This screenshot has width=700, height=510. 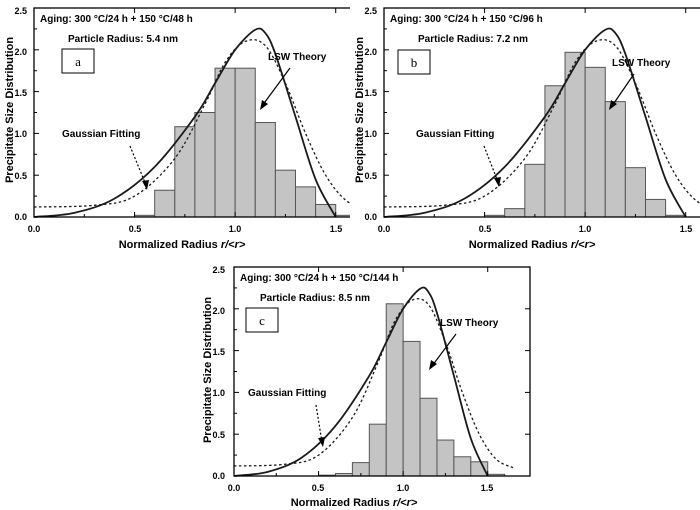 I want to click on x-tick-label: 0.0, so click(x=234, y=488).